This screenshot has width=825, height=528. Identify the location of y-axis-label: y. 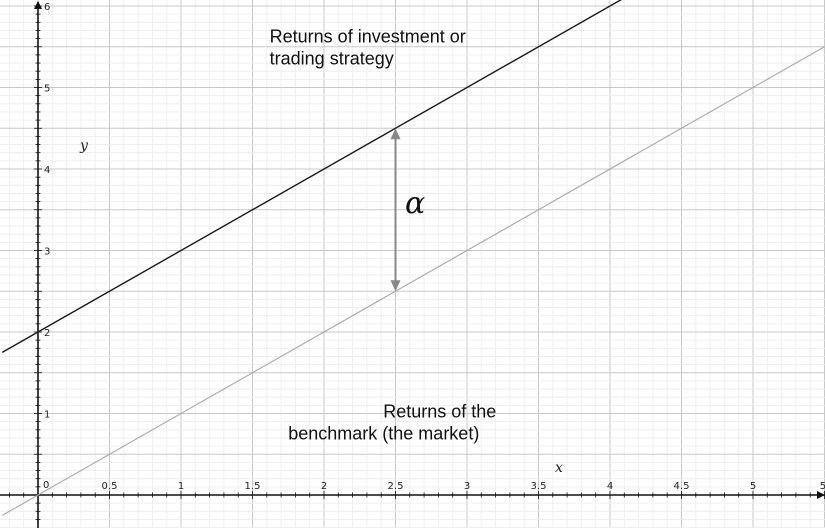
(84, 146).